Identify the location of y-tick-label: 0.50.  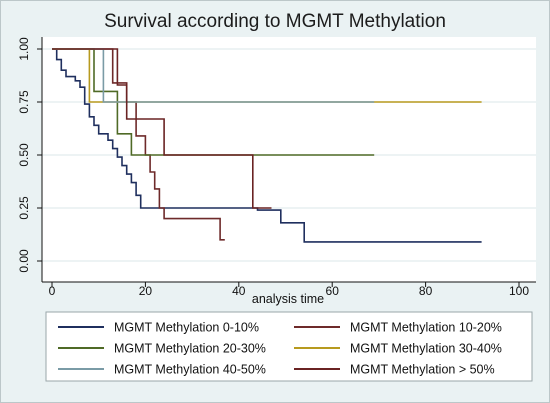
(24, 155).